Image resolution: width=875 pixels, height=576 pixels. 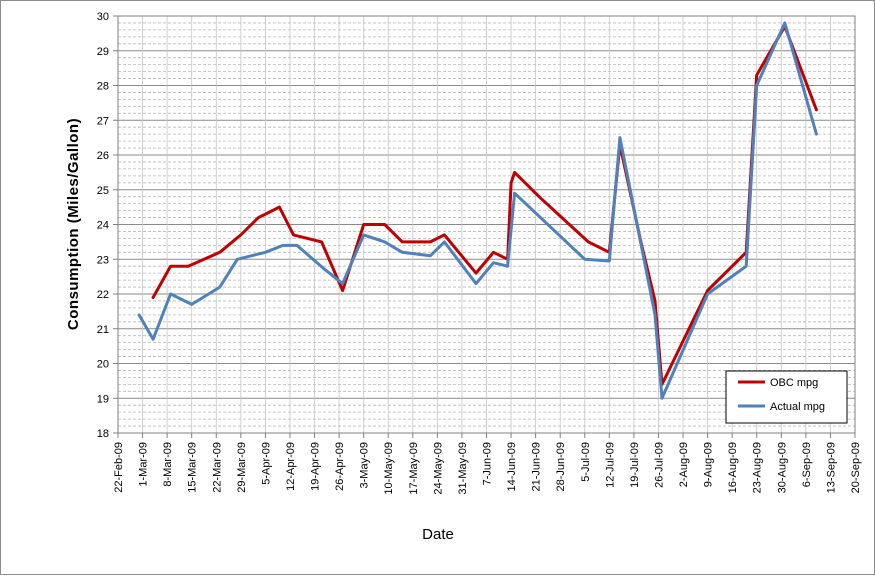 I want to click on legend-box, so click(x=786, y=397).